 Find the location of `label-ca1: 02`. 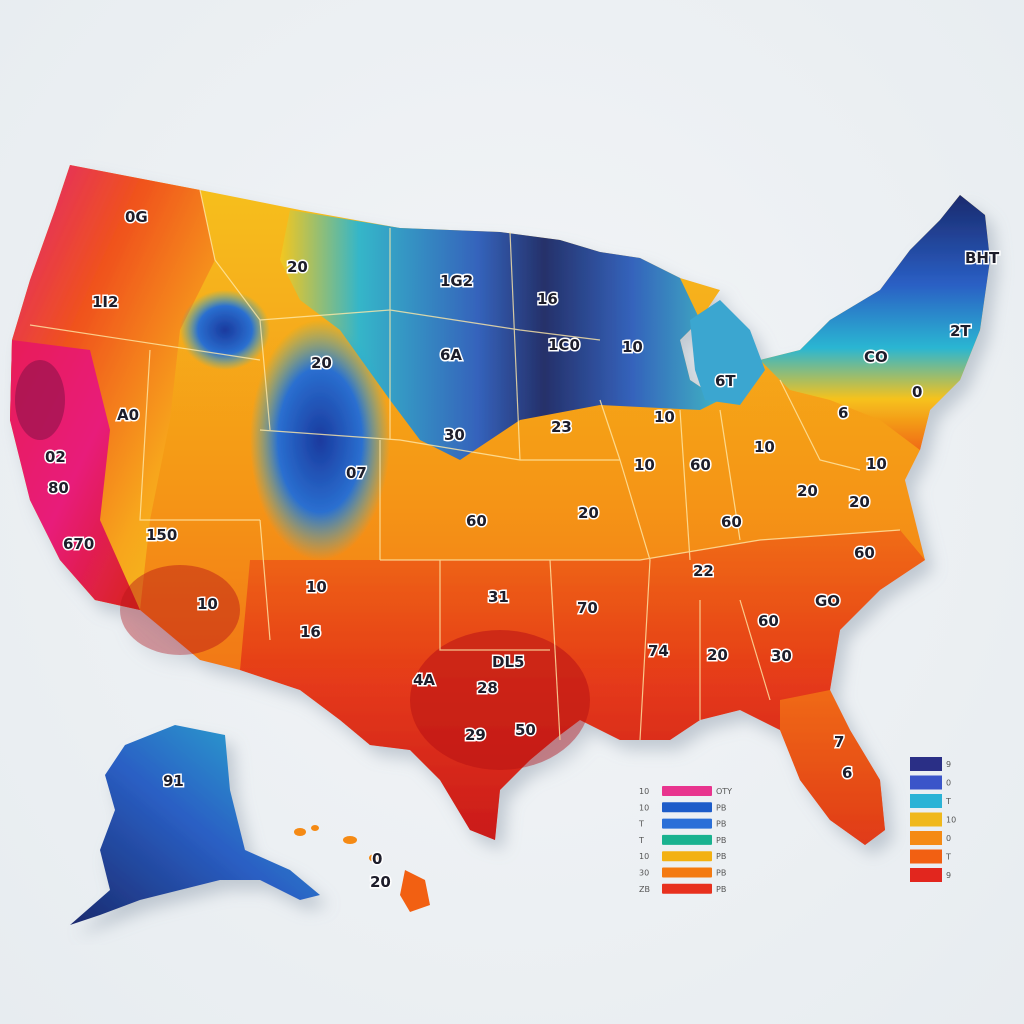

label-ca1: 02 is located at coordinates (55, 457).